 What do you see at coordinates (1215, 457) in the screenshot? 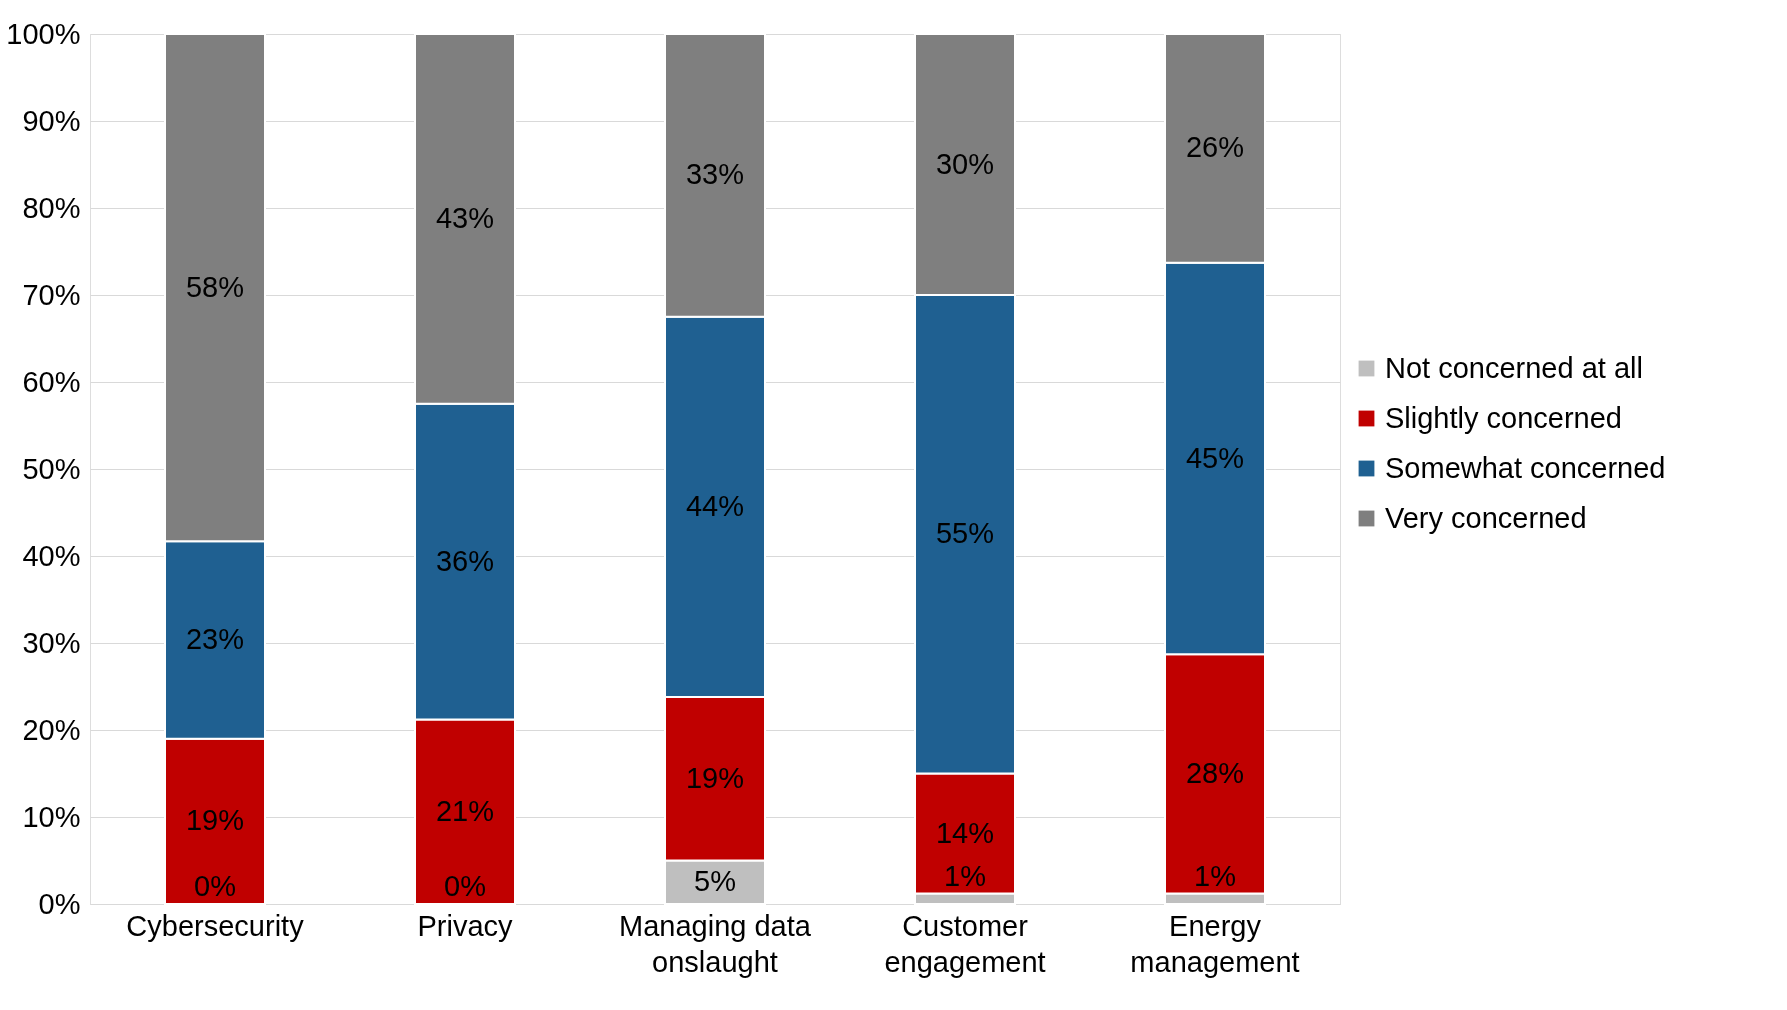
I see `data-label: 45%` at bounding box center [1215, 457].